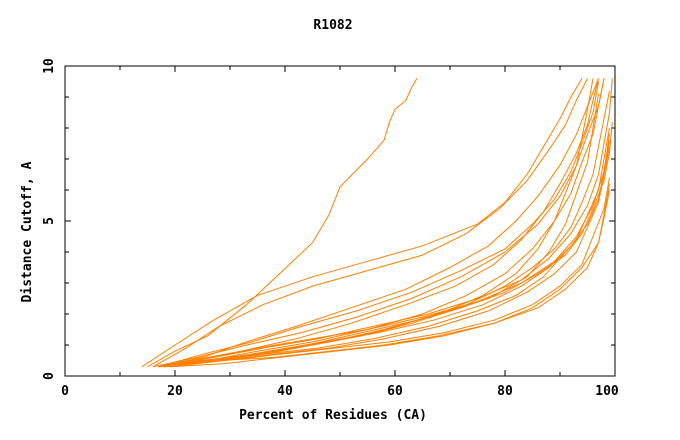  Describe the element at coordinates (27, 231) in the screenshot. I see `y-axis-label: Distance Cutoff, A` at that location.